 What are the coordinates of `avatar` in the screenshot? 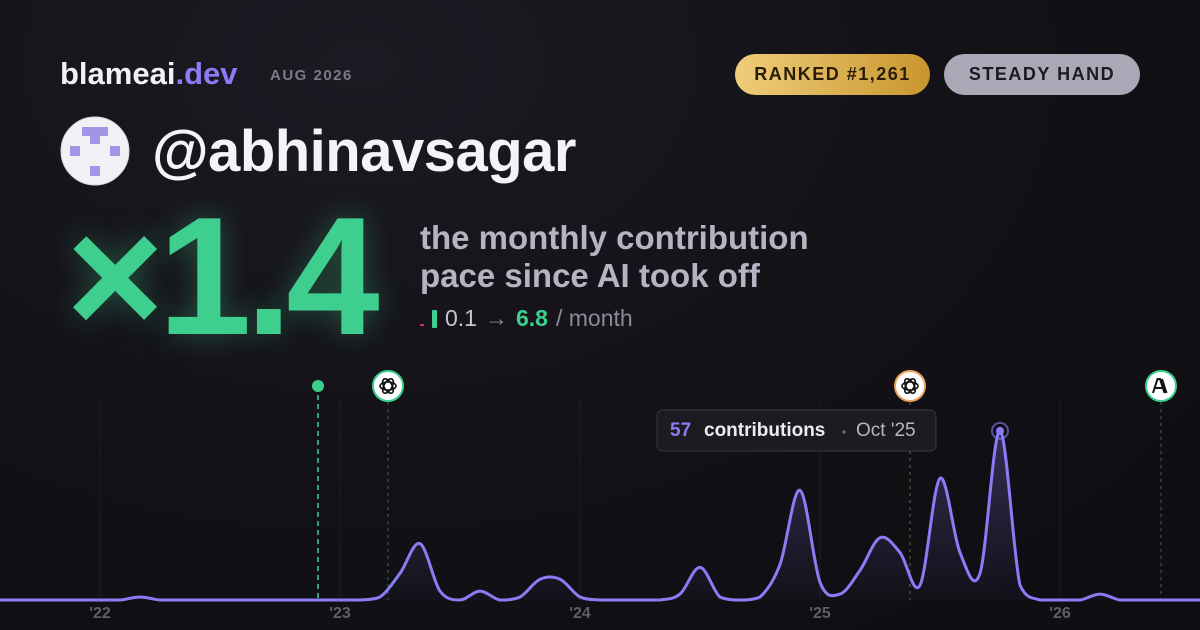 It's located at (95, 151).